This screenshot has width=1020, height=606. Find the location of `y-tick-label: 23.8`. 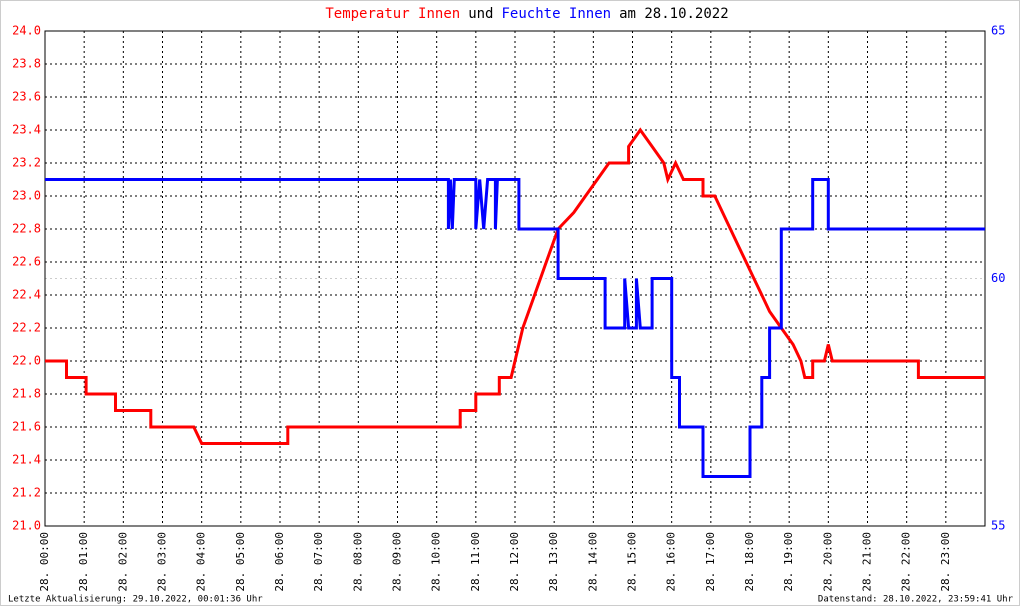

y-tick-label: 23.8 is located at coordinates (26, 64).